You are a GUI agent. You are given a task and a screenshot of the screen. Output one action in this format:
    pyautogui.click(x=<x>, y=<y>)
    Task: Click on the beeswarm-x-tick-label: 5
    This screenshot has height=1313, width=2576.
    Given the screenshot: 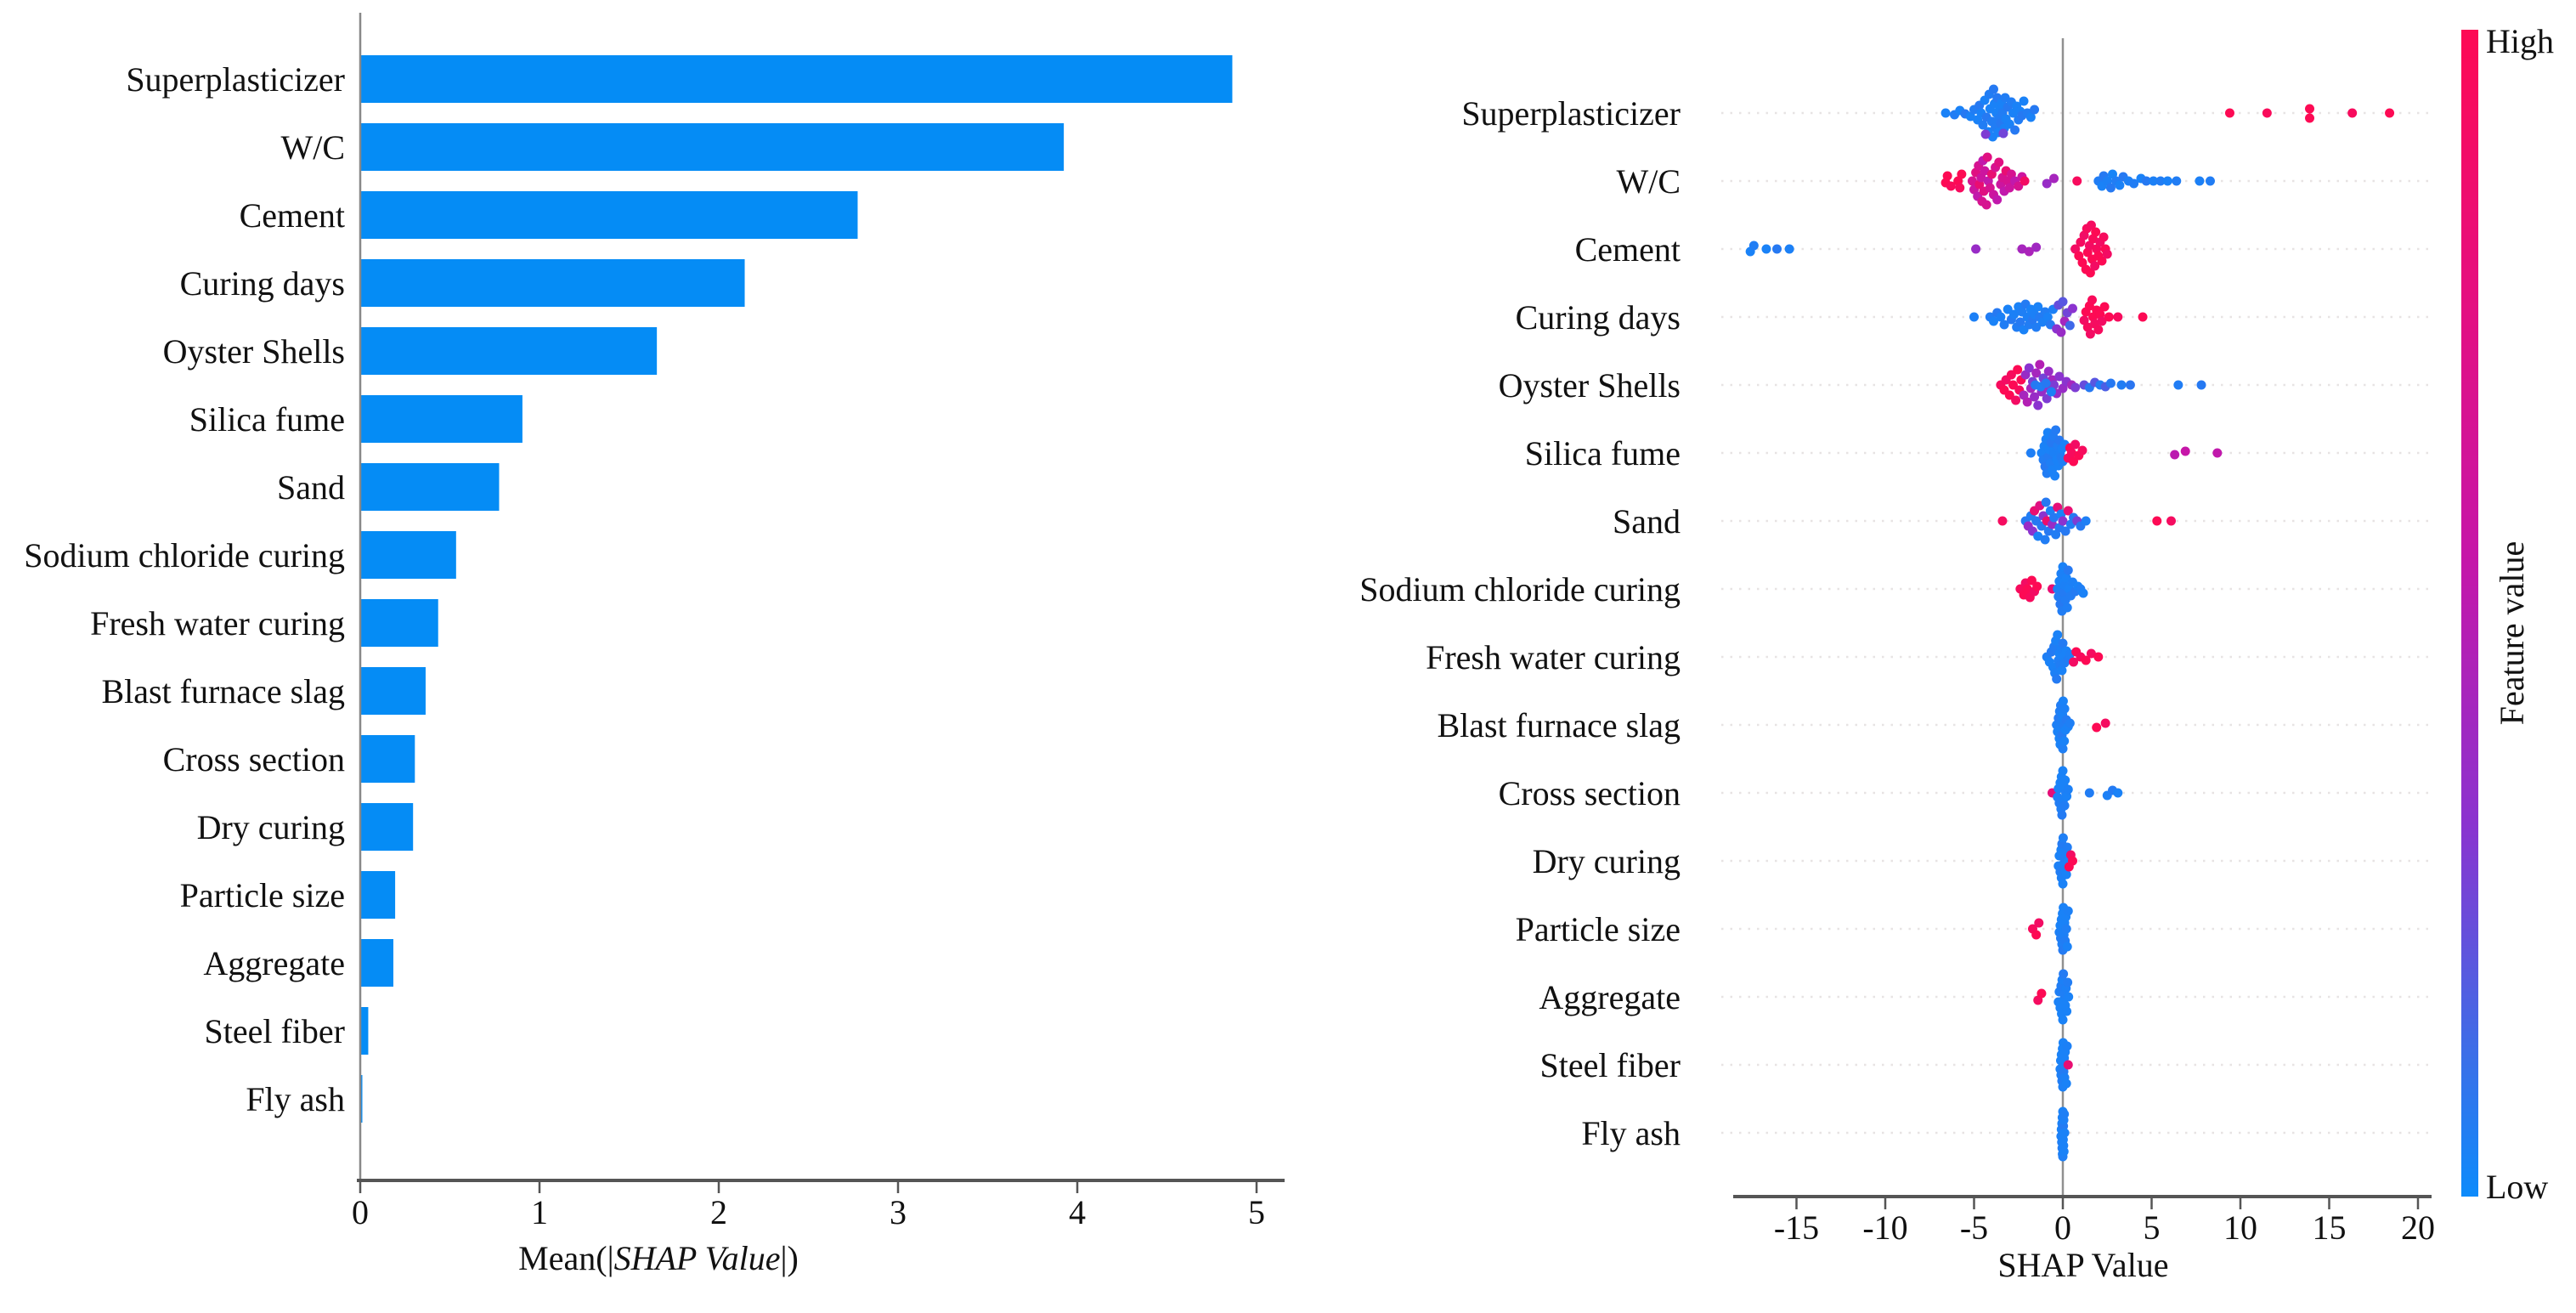 What is the action you would take?
    pyautogui.click(x=2152, y=1227)
    